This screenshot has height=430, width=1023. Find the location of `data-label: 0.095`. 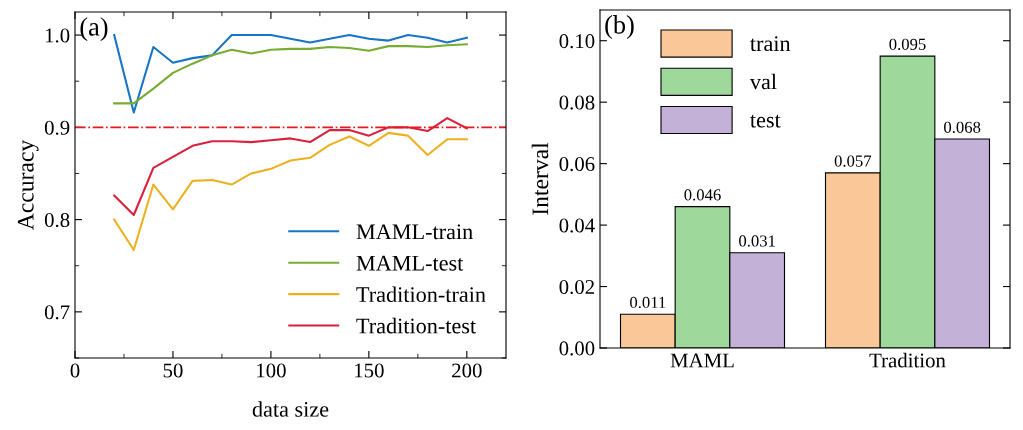

data-label: 0.095 is located at coordinates (907, 44).